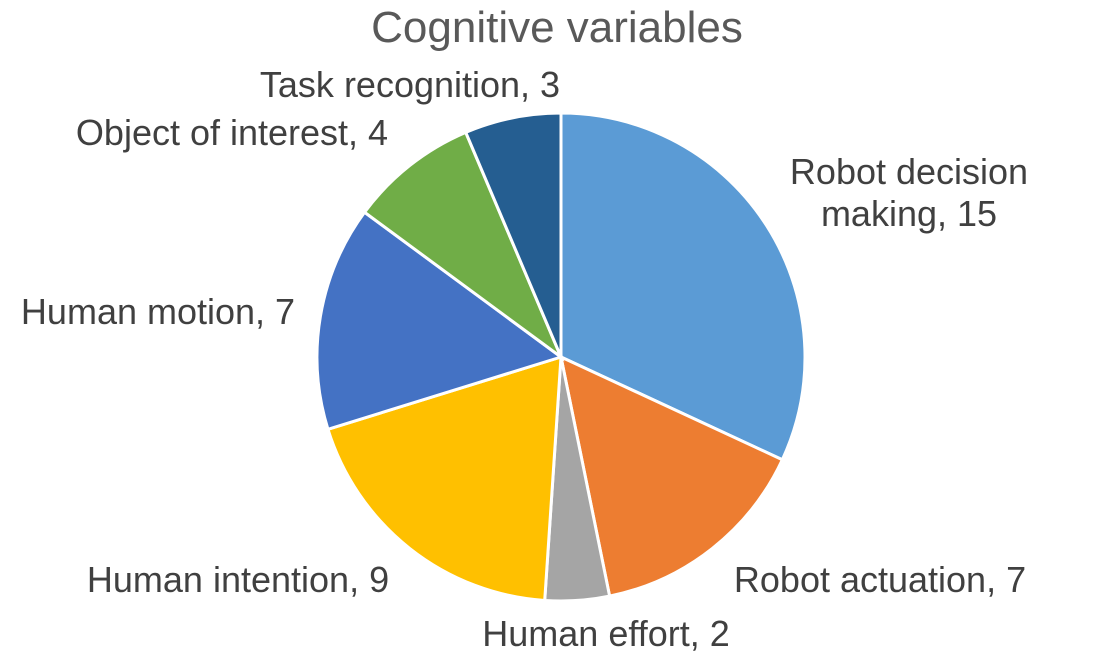  Describe the element at coordinates (557, 27) in the screenshot. I see `chart-title: Cognitive variables` at that location.